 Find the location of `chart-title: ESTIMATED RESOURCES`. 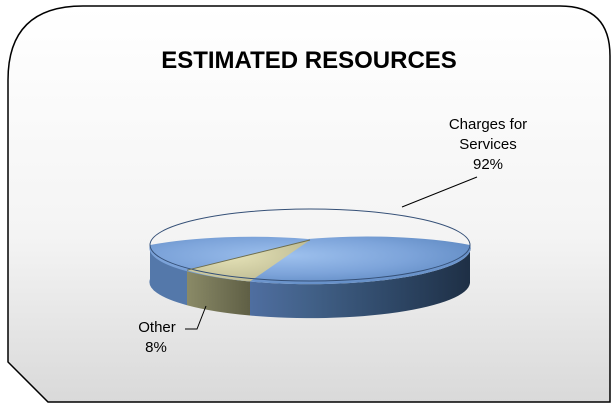

chart-title: ESTIMATED RESOURCES is located at coordinates (309, 60).